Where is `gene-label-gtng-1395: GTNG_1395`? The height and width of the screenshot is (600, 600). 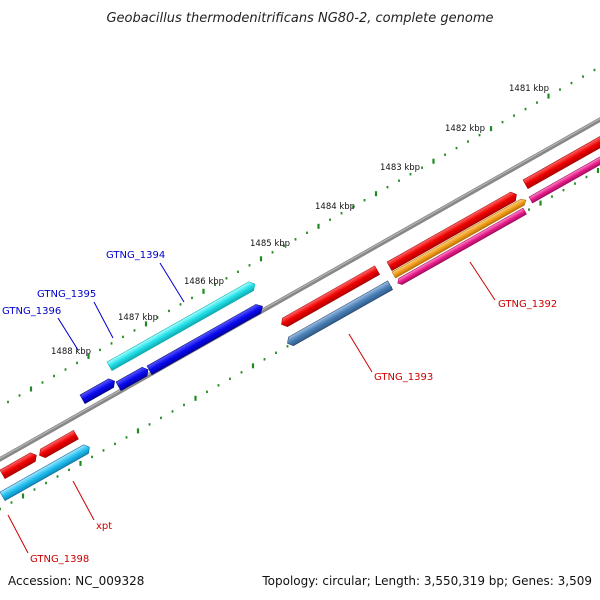 gene-label-gtng-1395: GTNG_1395 is located at coordinates (66, 294).